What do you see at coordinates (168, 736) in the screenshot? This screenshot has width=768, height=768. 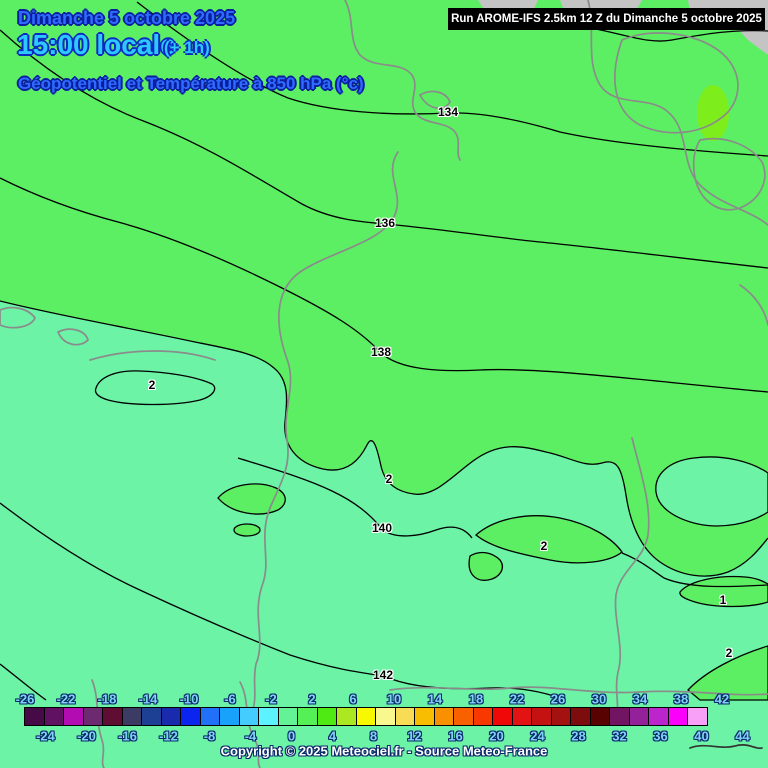 I see `scale-label: -12` at bounding box center [168, 736].